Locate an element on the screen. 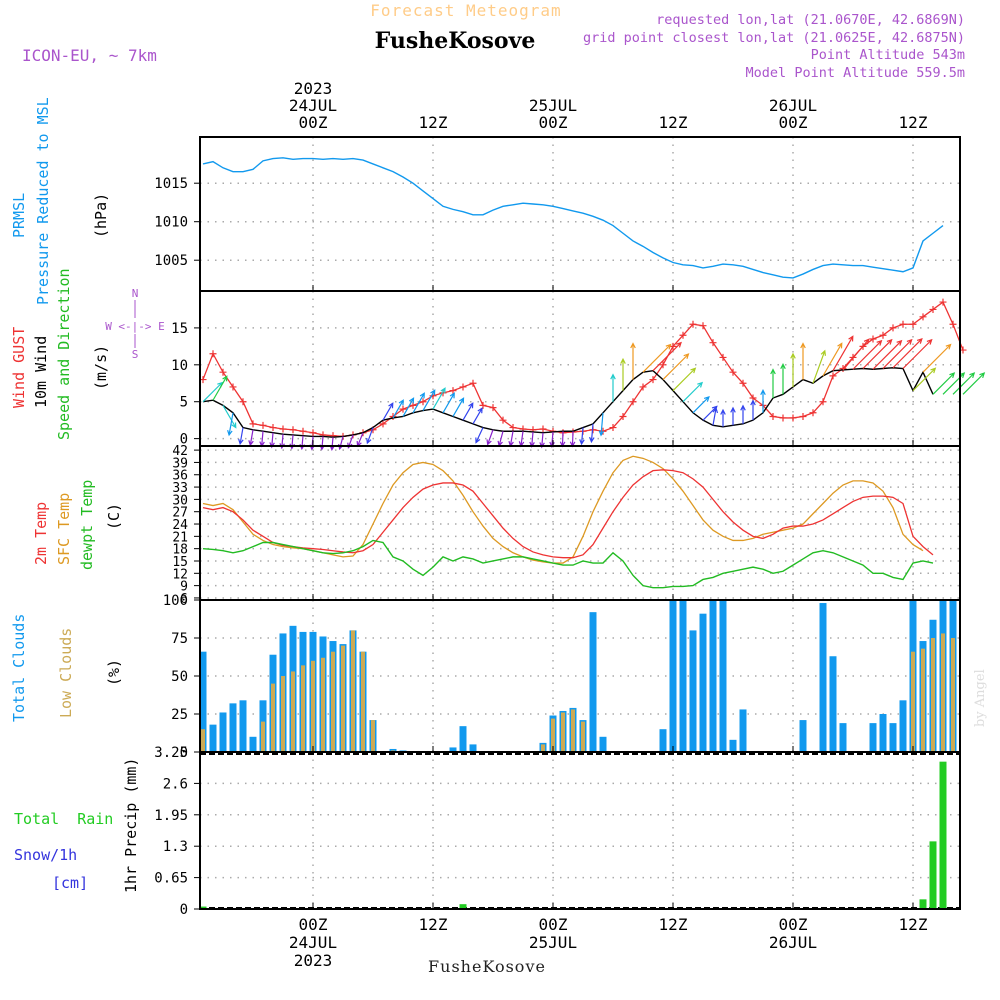 The image size is (1000, 1000). compass-south: S is located at coordinates (135, 354).